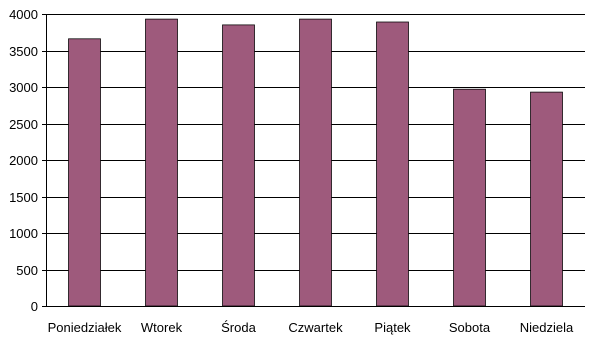 The width and height of the screenshot is (589, 342). What do you see at coordinates (34, 306) in the screenshot?
I see `y-tick-label: 0` at bounding box center [34, 306].